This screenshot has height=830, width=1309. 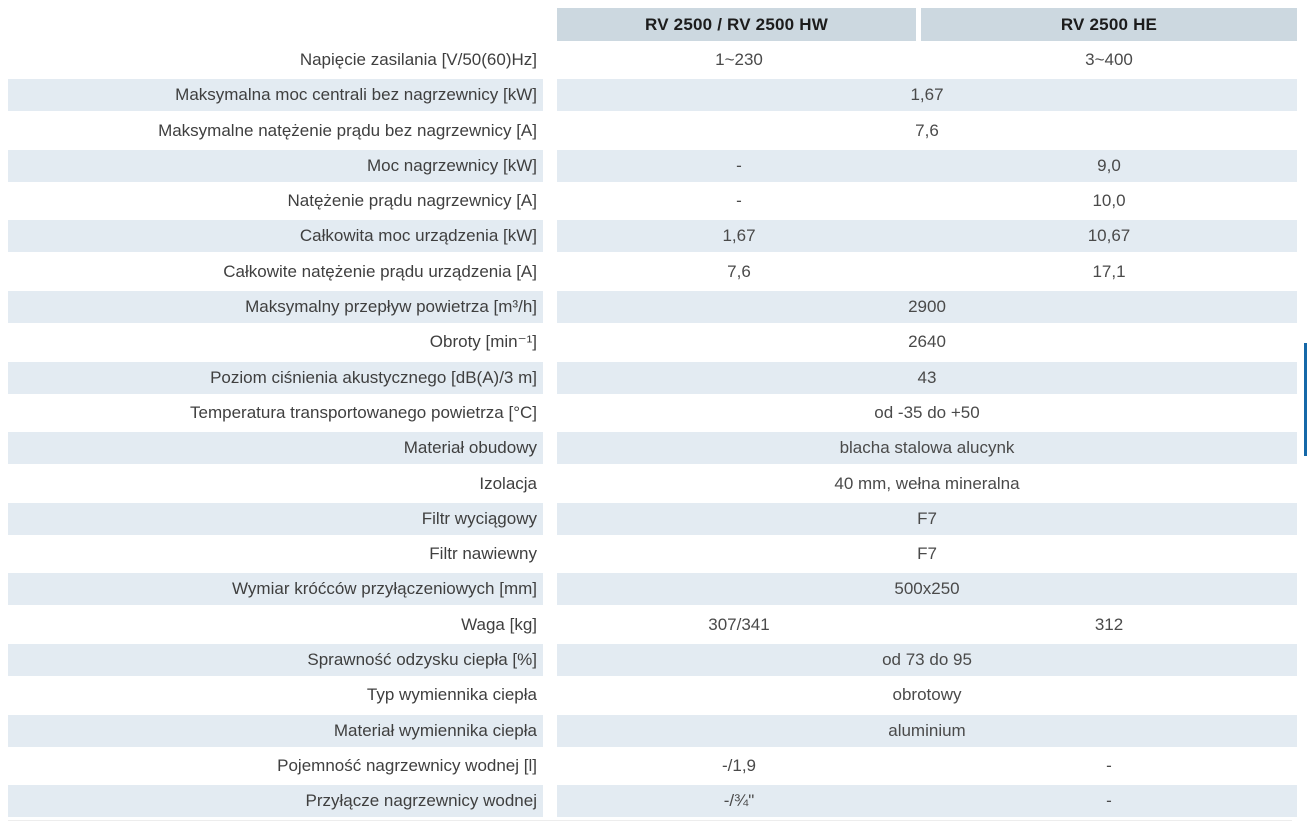 I want to click on row-label: Całkowite natężenie prądu urządzenia [A], so click(x=380, y=271).